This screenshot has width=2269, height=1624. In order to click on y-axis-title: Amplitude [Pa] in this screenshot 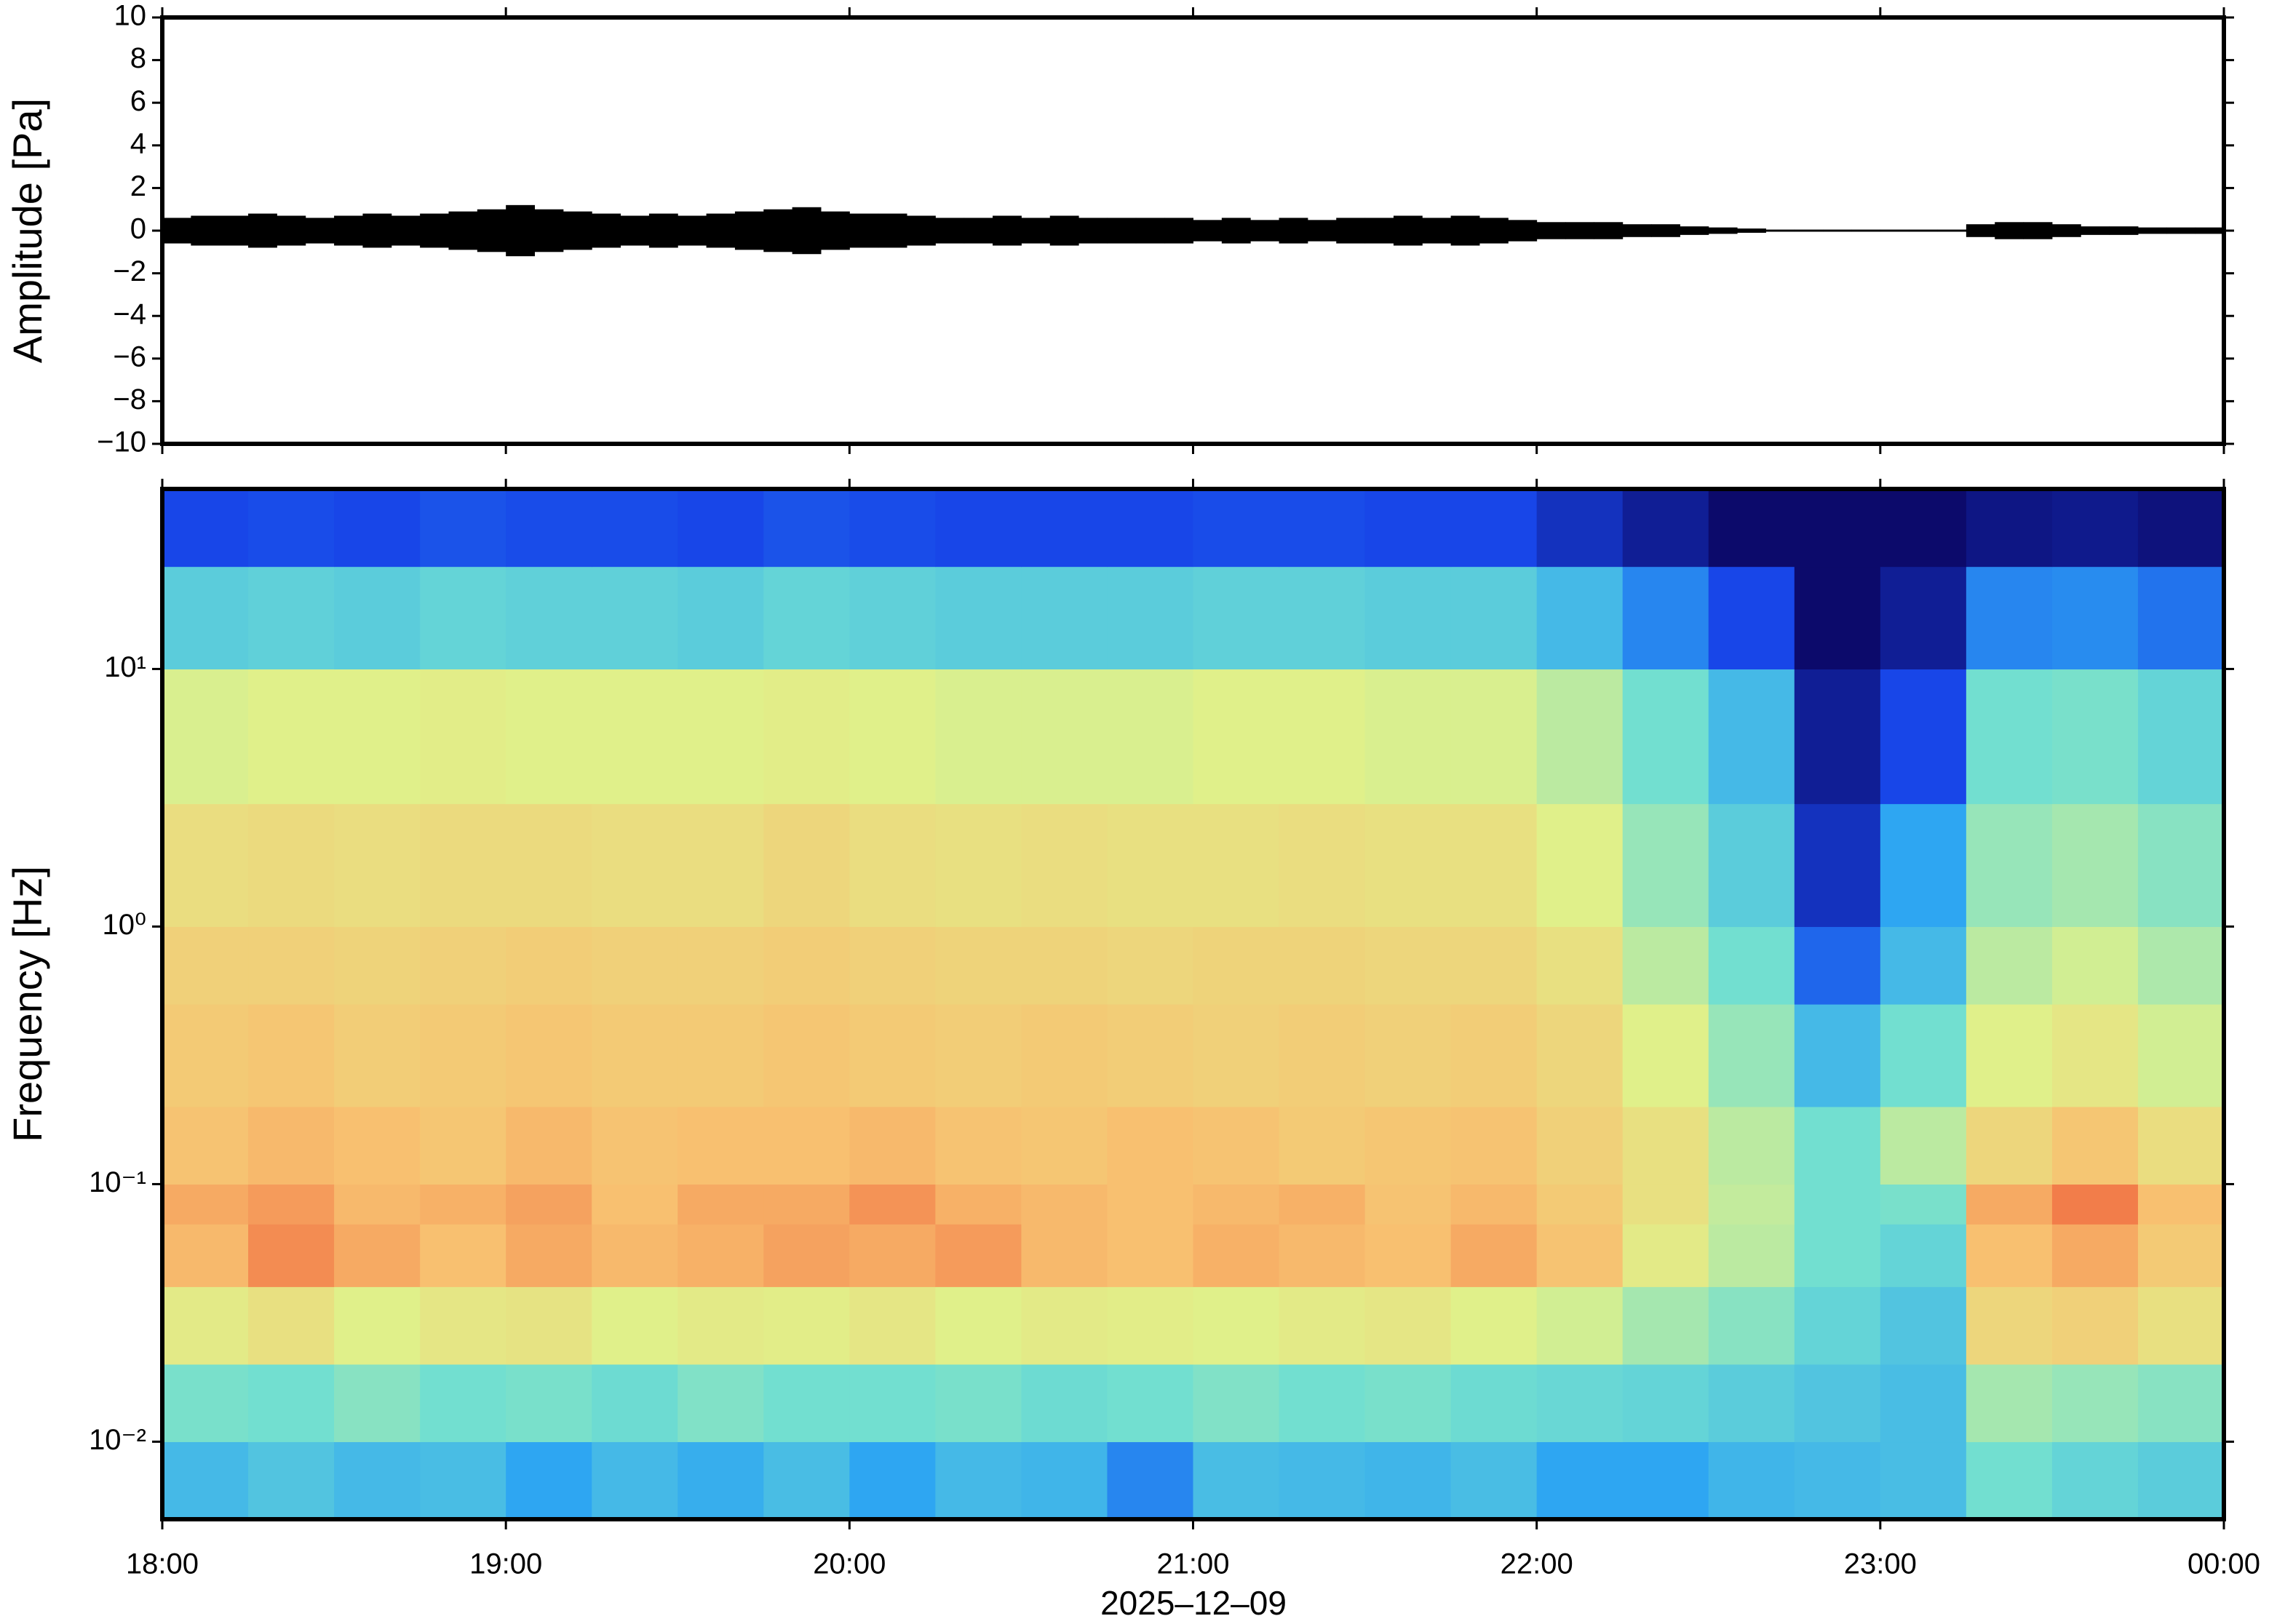, I will do `click(27, 230)`.